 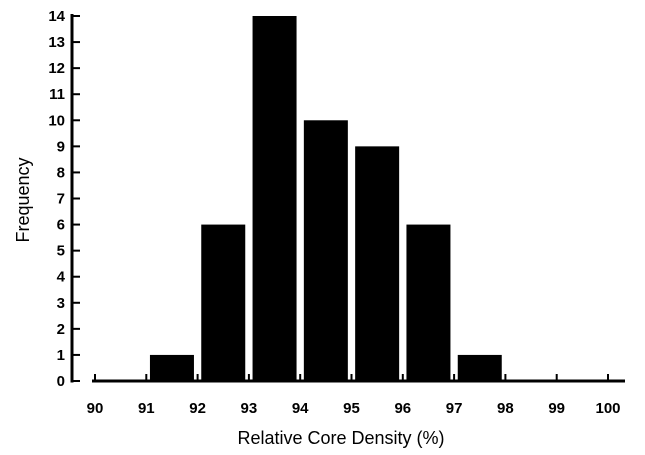 I want to click on y-tick-label: 13, so click(x=56, y=42).